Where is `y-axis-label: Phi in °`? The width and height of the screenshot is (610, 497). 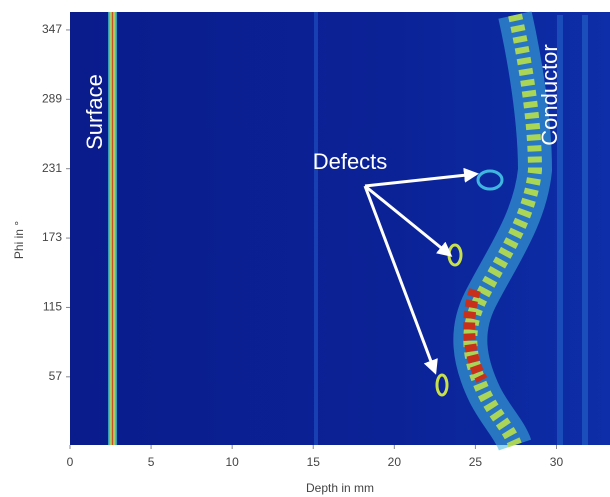
y-axis-label: Phi in ° is located at coordinates (19, 240).